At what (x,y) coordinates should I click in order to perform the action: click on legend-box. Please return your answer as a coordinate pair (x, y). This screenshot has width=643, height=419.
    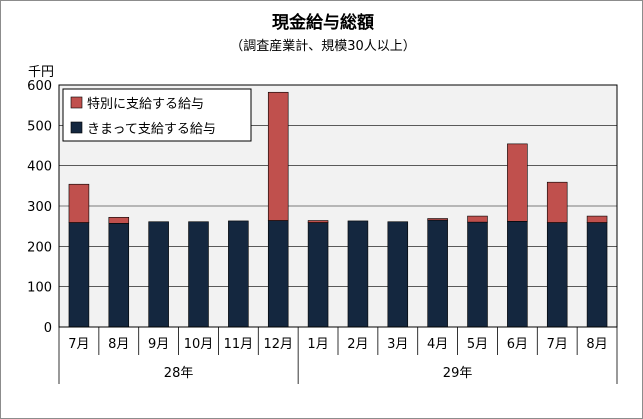
    Looking at the image, I should click on (157, 115).